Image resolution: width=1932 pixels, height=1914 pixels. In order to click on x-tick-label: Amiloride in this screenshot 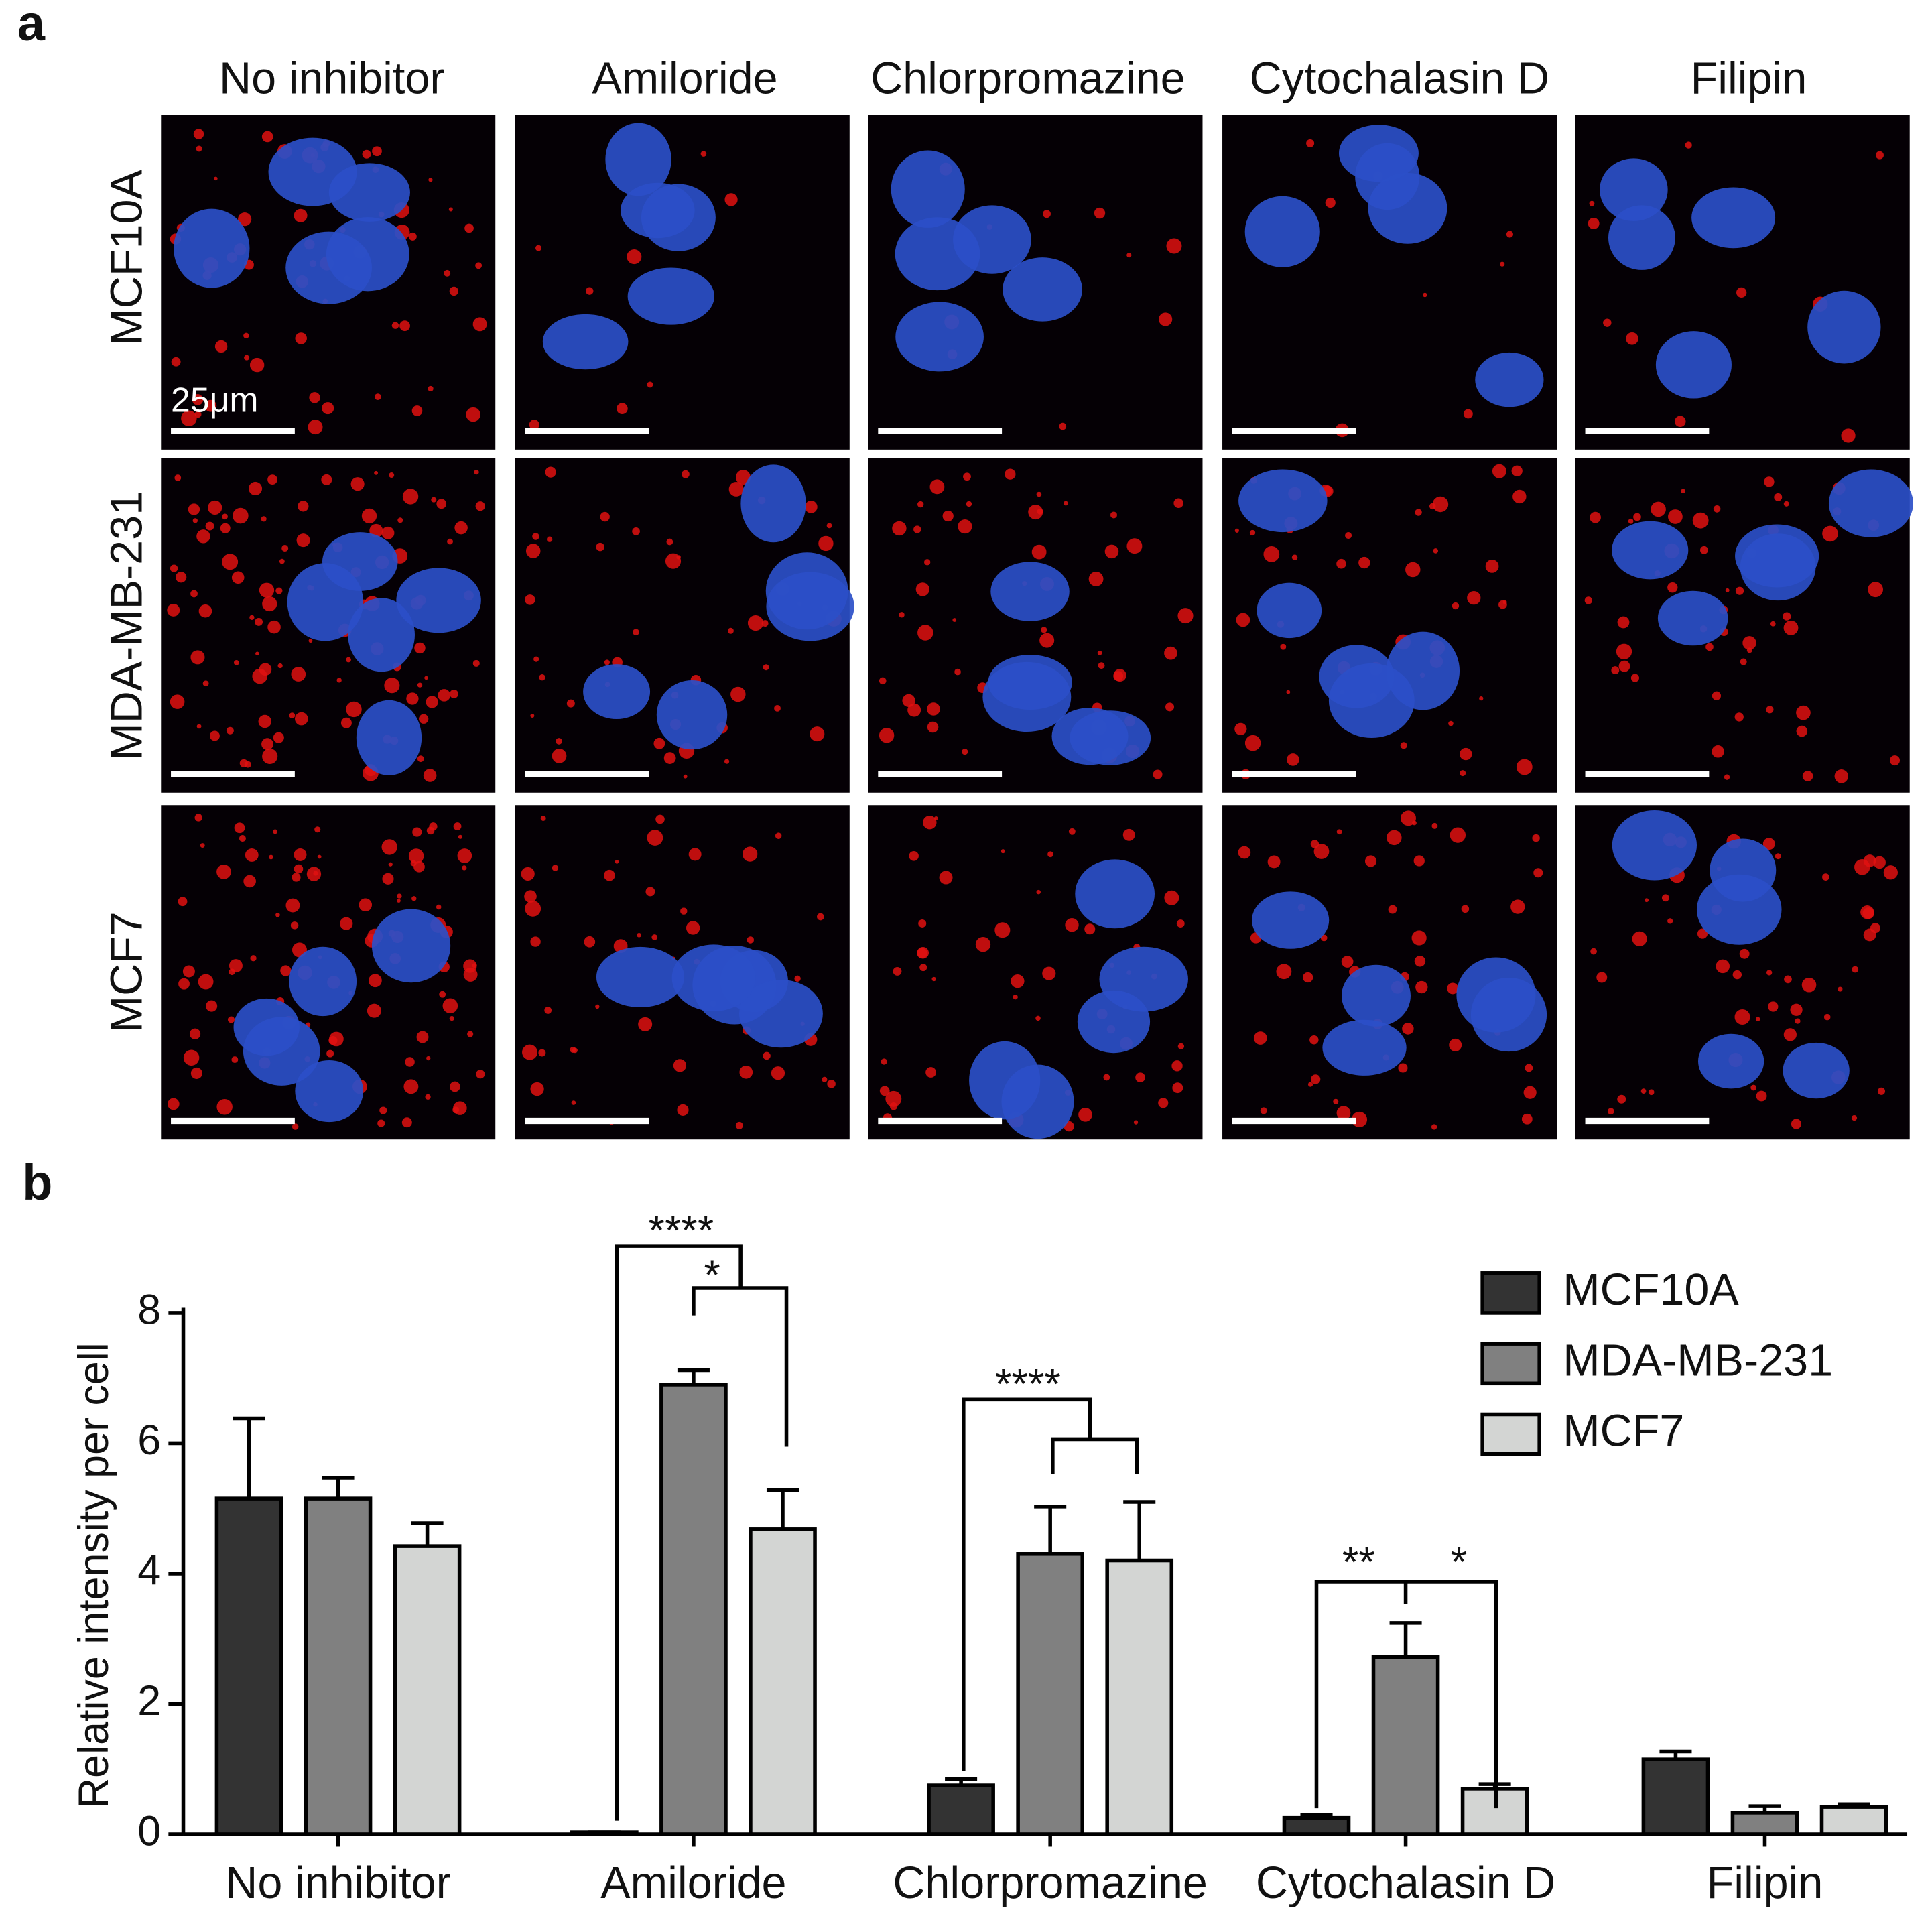, I will do `click(693, 1883)`.